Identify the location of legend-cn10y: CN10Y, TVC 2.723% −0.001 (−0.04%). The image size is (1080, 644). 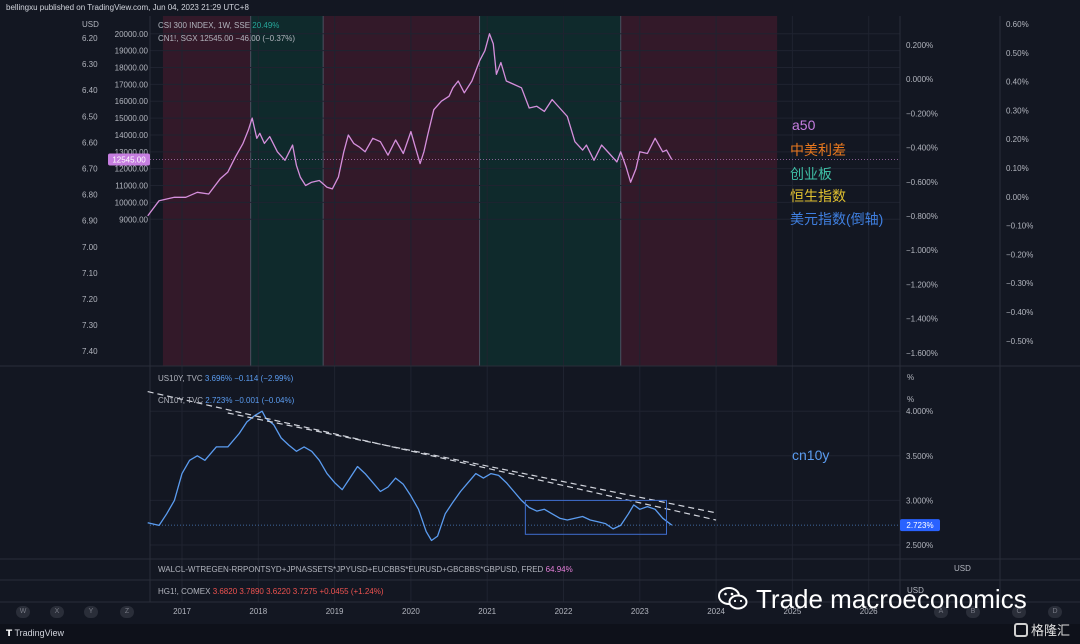
(226, 400).